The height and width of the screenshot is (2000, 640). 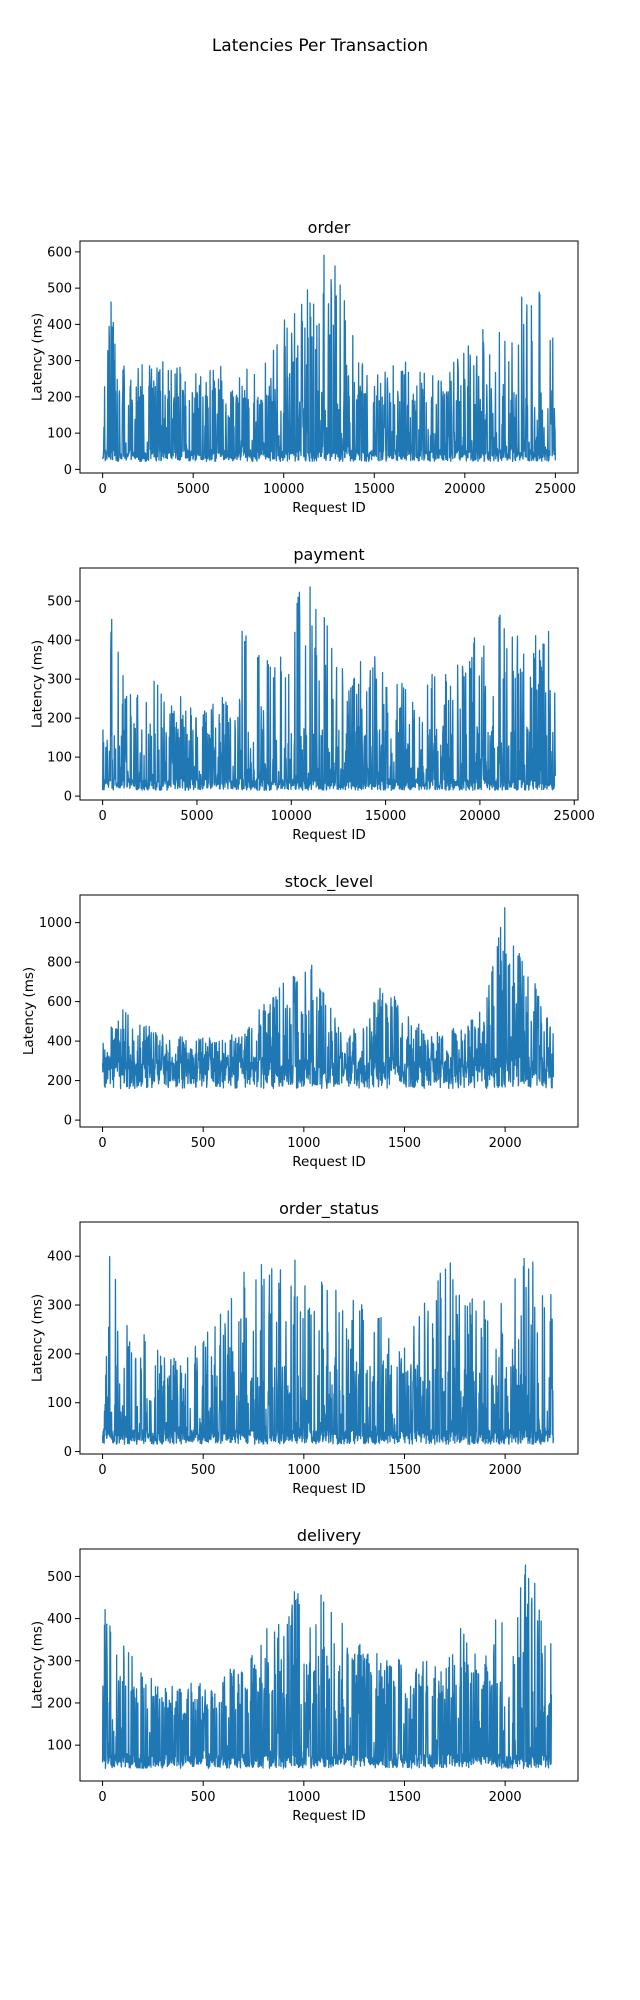 I want to click on y-tick-label: 800, so click(x=59, y=963).